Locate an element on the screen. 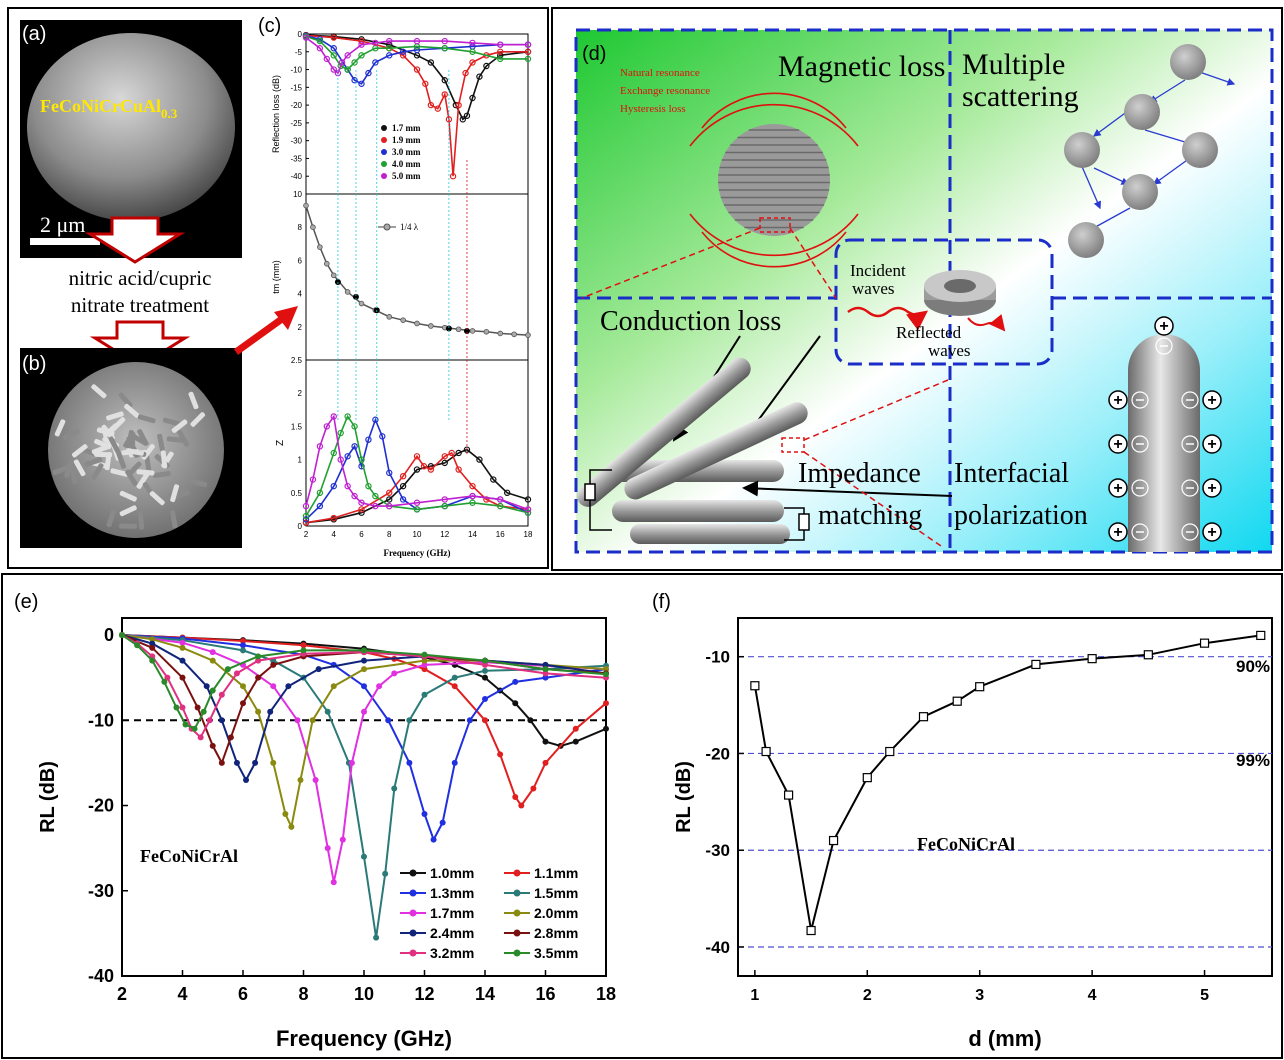 Image resolution: width=1284 pixels, height=1060 pixels. x-tick-label: 2 is located at coordinates (867, 995).